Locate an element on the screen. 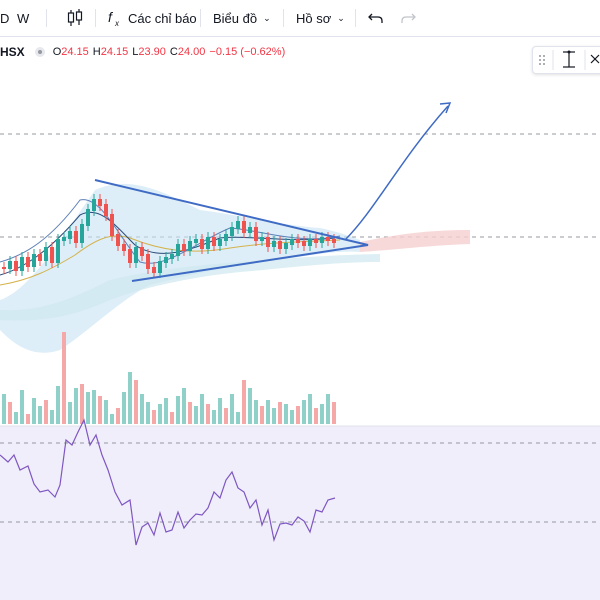 This screenshot has height=600, width=600. rsi-line is located at coordinates (168, 482).